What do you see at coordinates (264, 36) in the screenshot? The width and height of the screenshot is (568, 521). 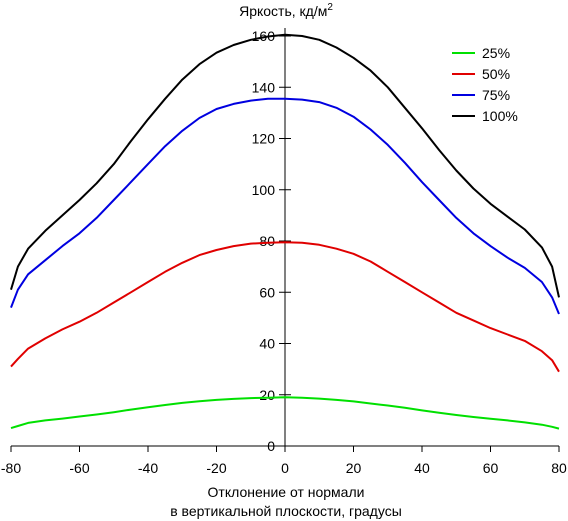 I see `y-tick-label: 160` at bounding box center [264, 36].